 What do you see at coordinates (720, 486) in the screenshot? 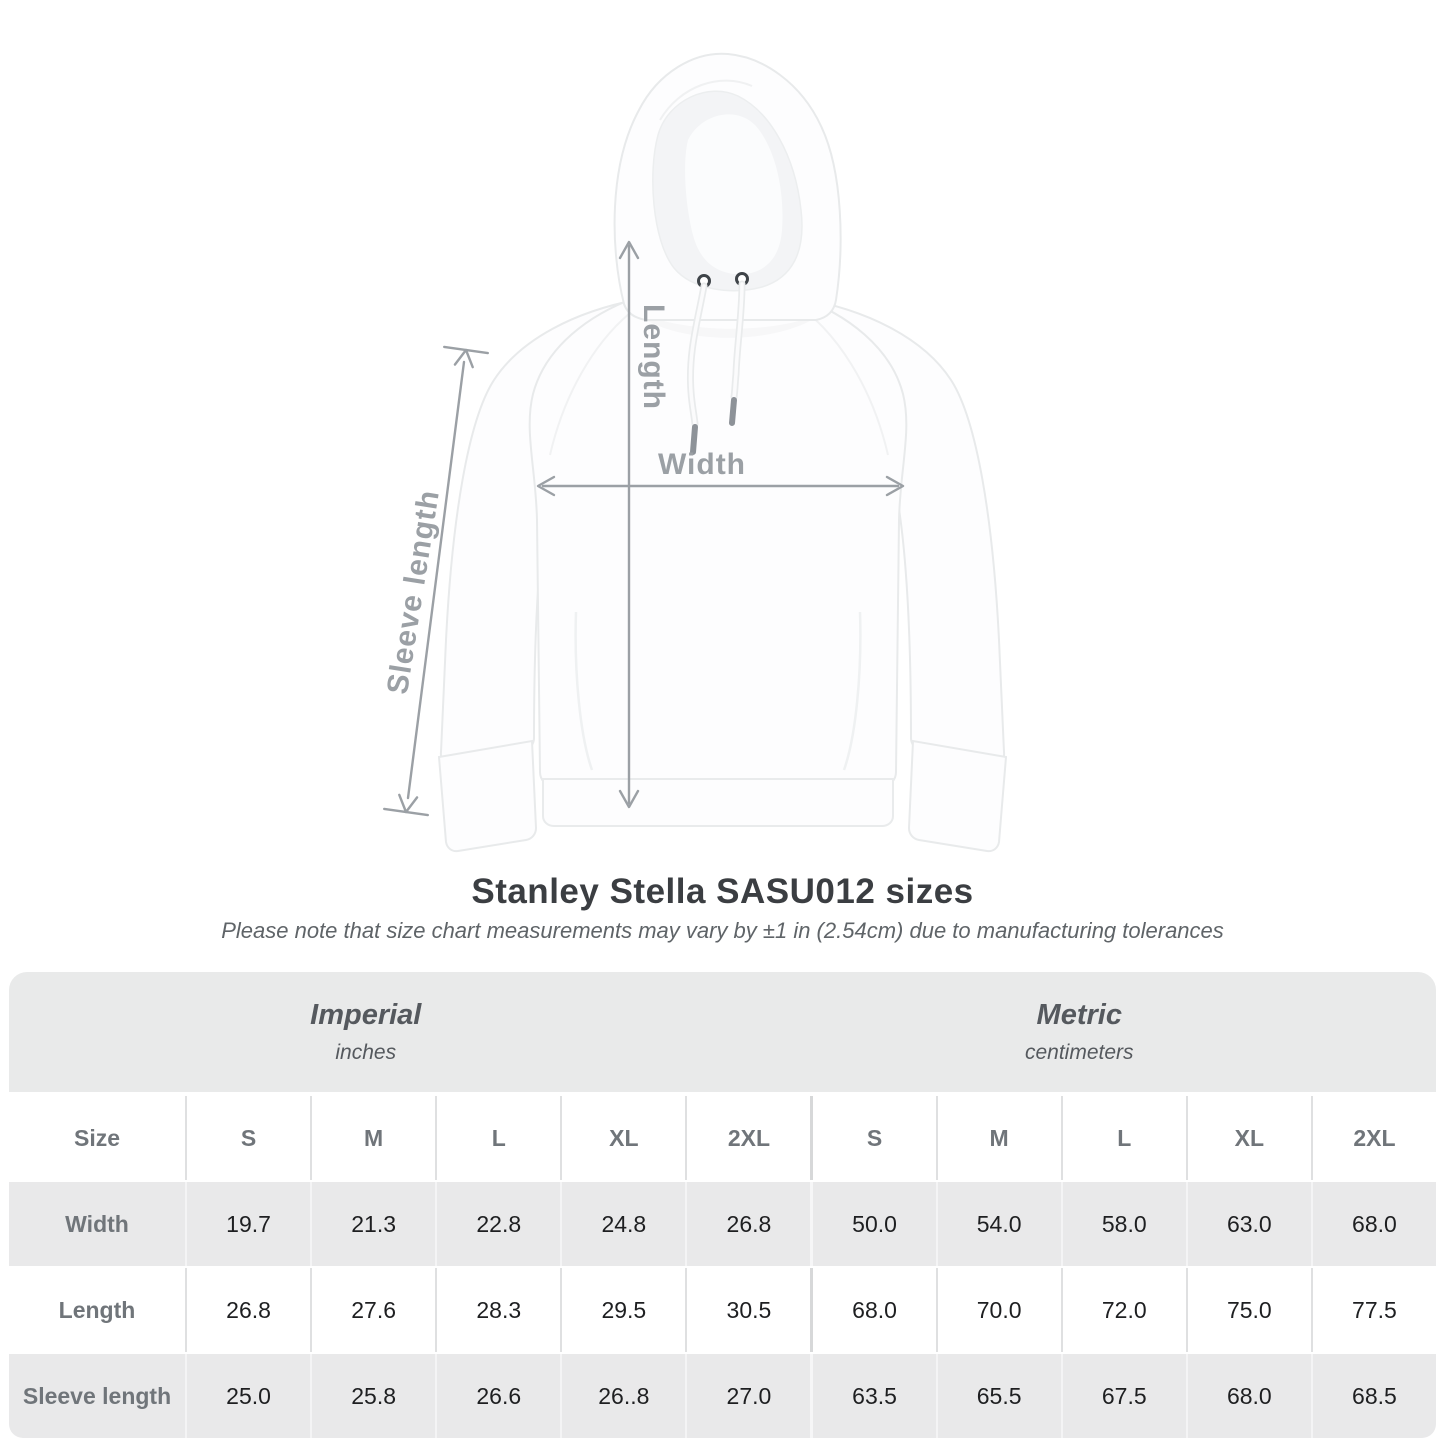
I see `width-arrow` at bounding box center [720, 486].